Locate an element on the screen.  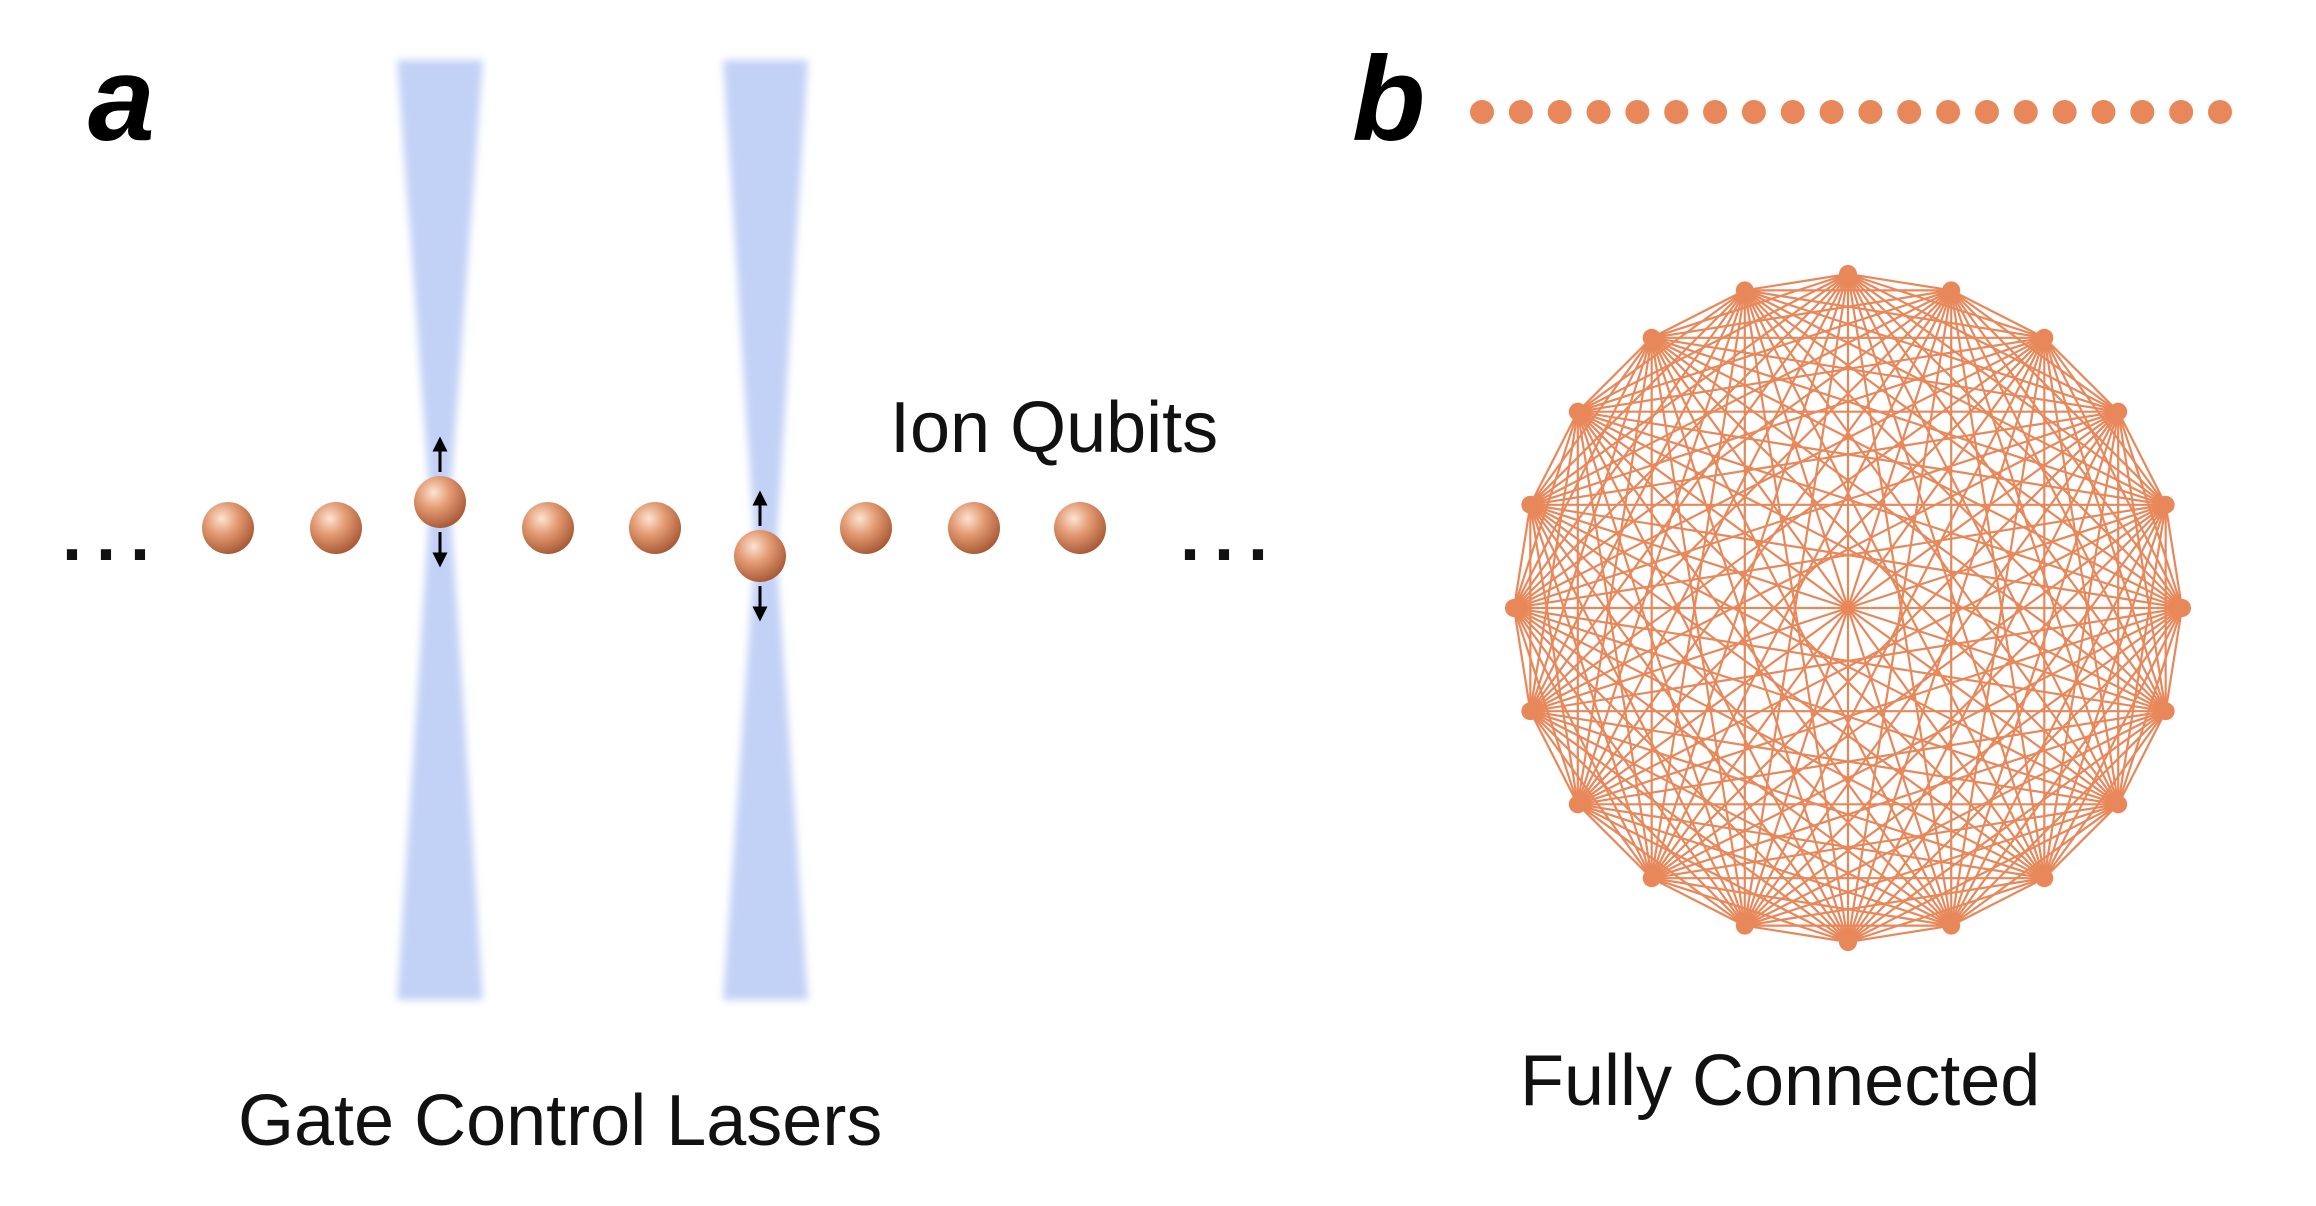
ion-qubit-displaced is located at coordinates (760, 556).